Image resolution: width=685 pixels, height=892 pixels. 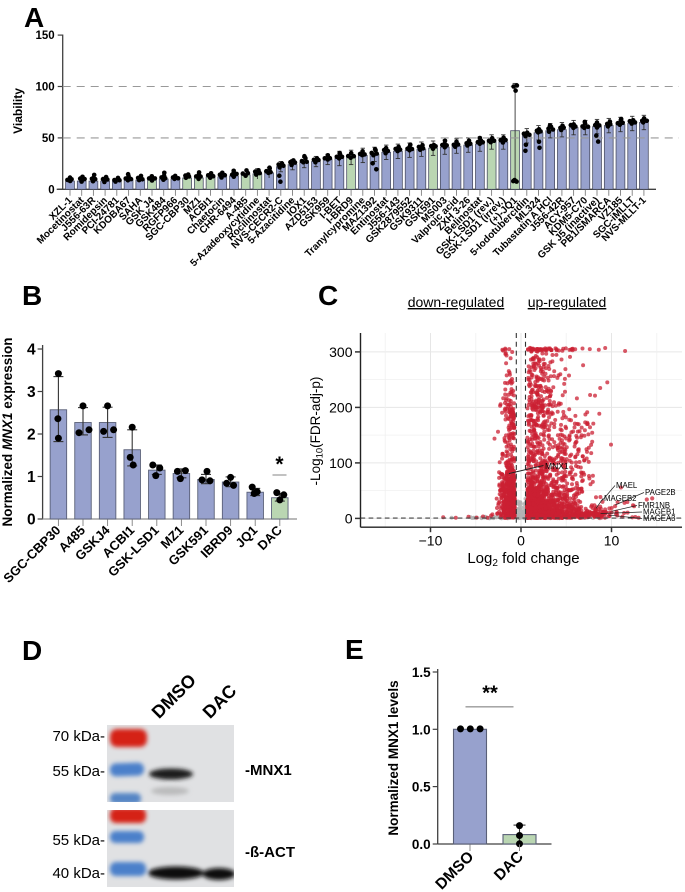 What do you see at coordinates (317, 431) in the screenshot?
I see `svg-text: -Log10(FDR-adj-p)` at bounding box center [317, 431].